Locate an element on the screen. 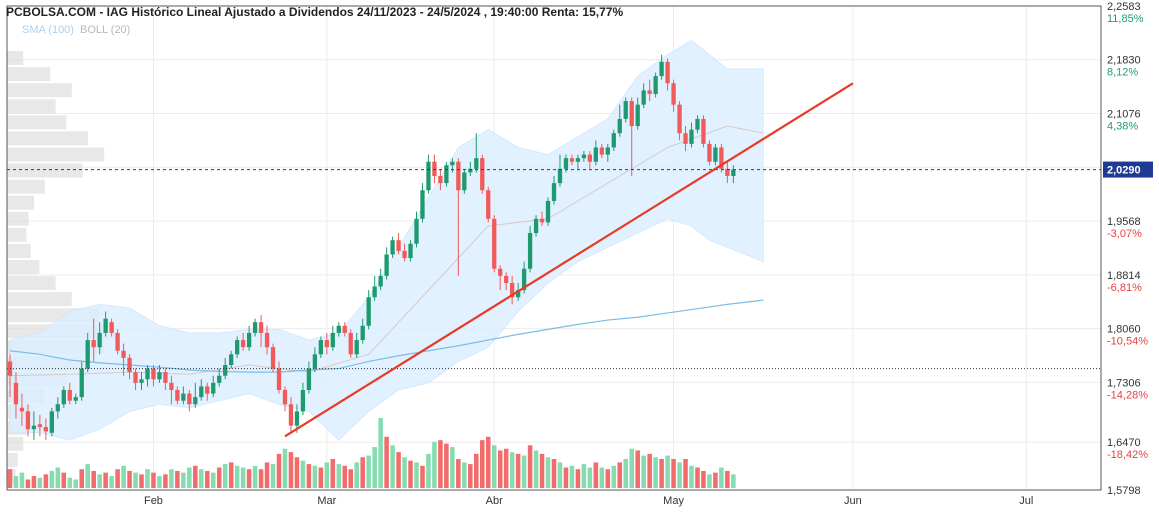  price-tick-label: 1,7306 is located at coordinates (1124, 383).